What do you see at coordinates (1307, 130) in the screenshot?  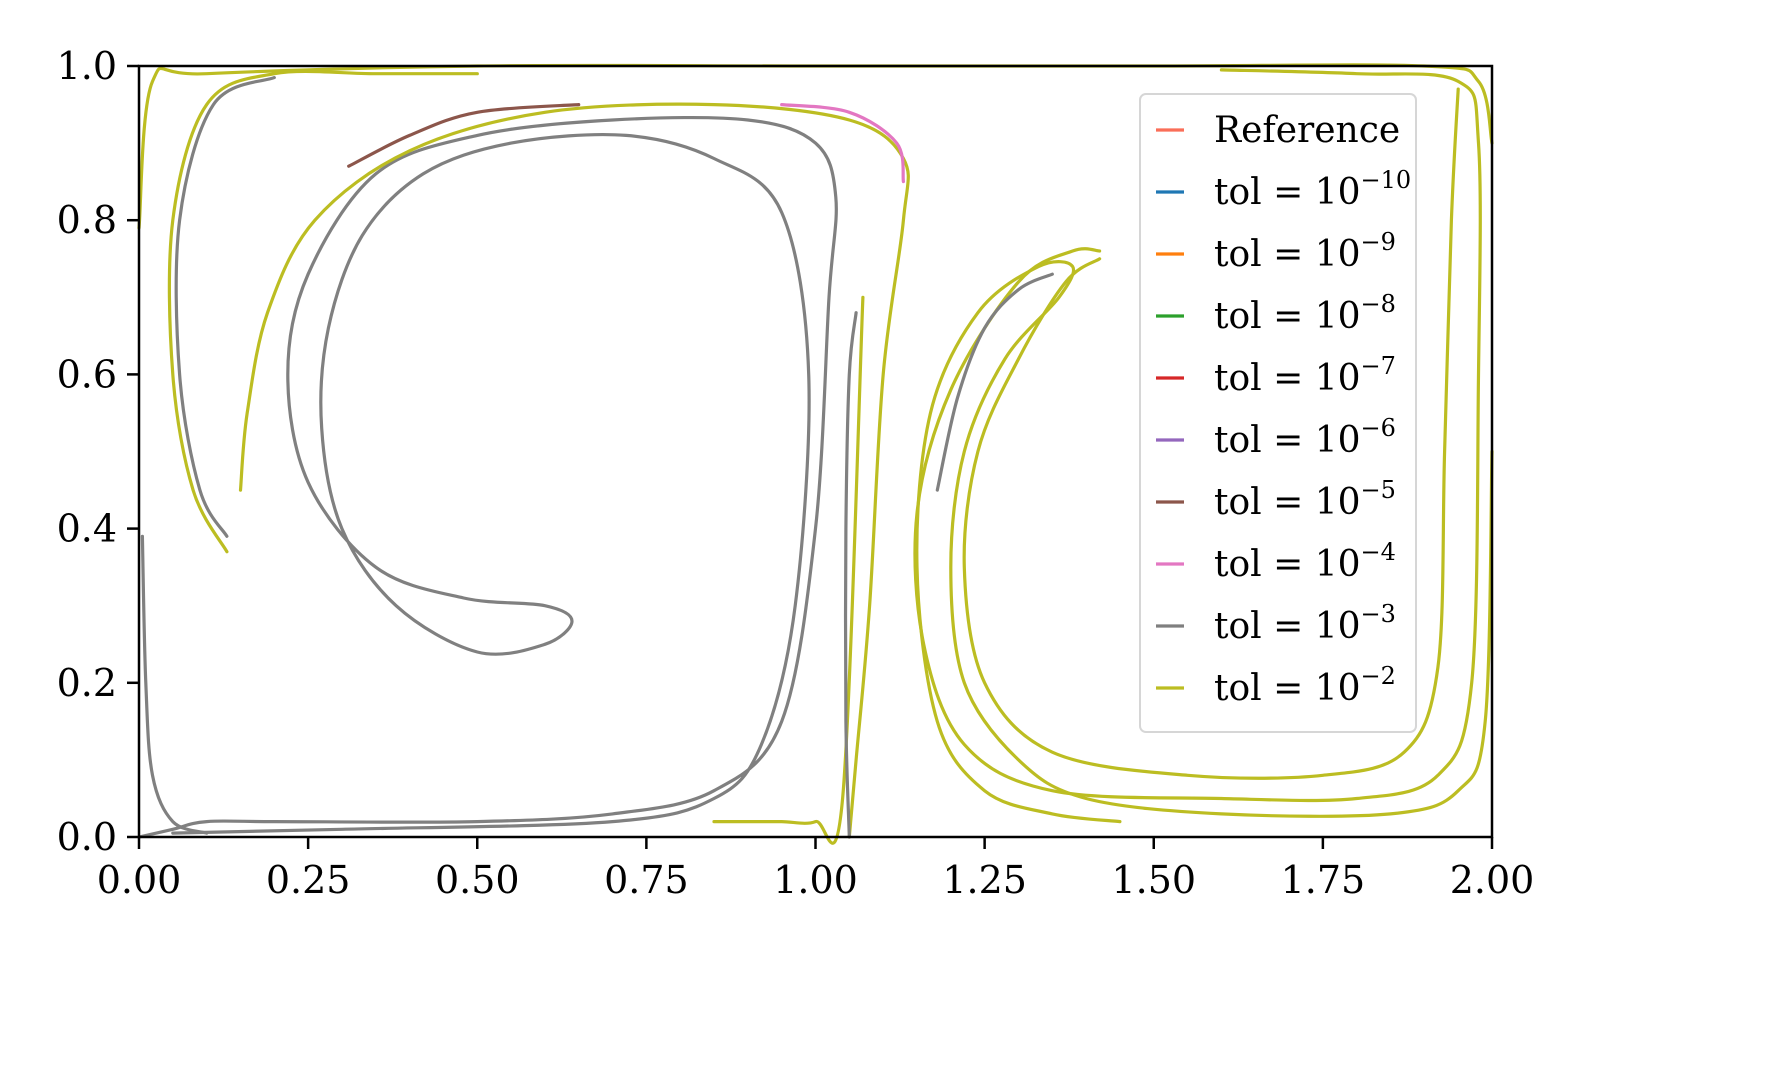 I see `legend-label: Reference` at bounding box center [1307, 130].